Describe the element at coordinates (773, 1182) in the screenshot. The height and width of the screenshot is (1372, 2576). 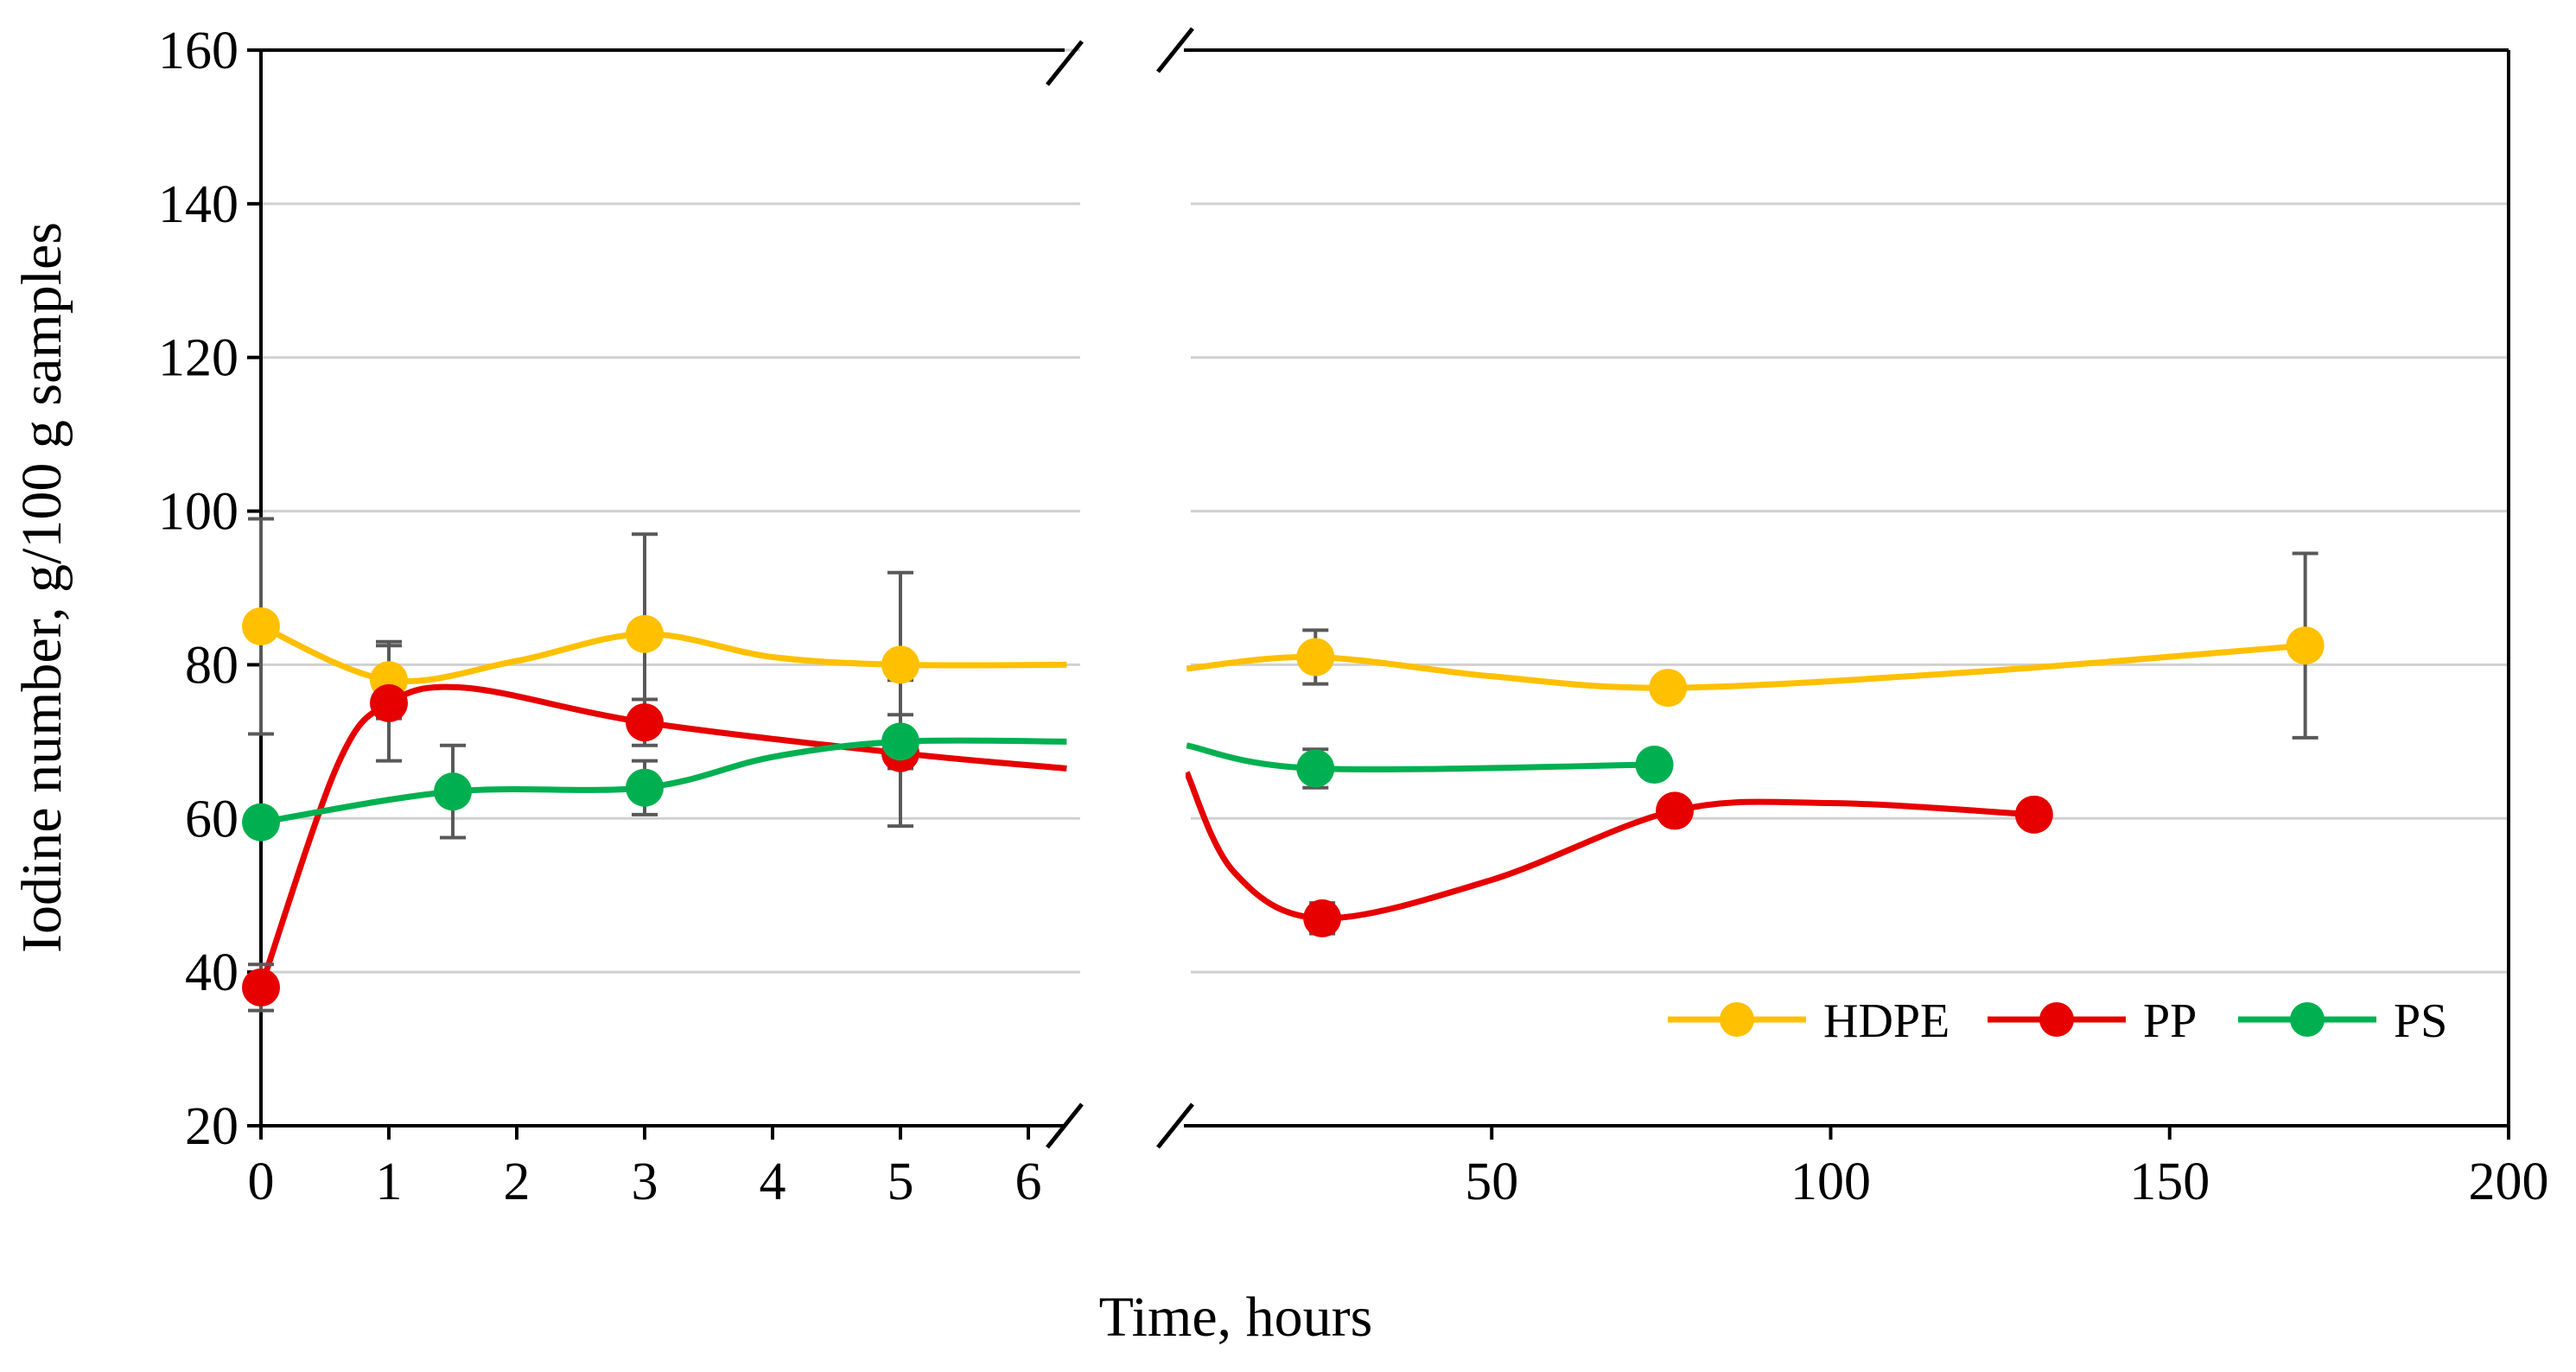
I see `x-tick-label: 4` at that location.